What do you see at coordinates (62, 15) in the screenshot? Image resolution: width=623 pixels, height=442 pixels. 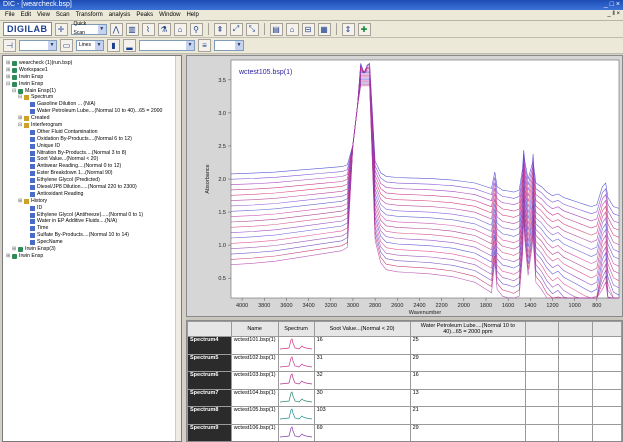 I see `menu-scan: Scan` at bounding box center [62, 15].